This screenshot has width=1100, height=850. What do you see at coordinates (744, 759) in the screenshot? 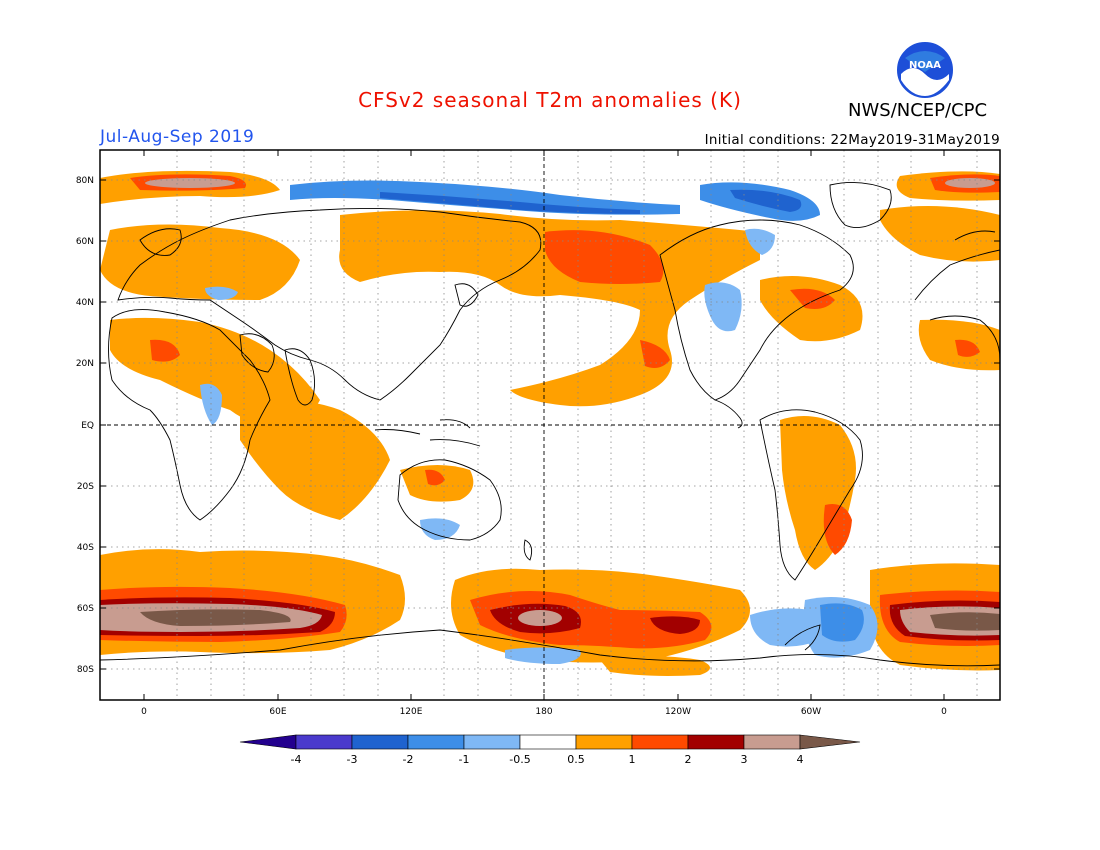
I see `colorbar-label: 3` at bounding box center [744, 759].